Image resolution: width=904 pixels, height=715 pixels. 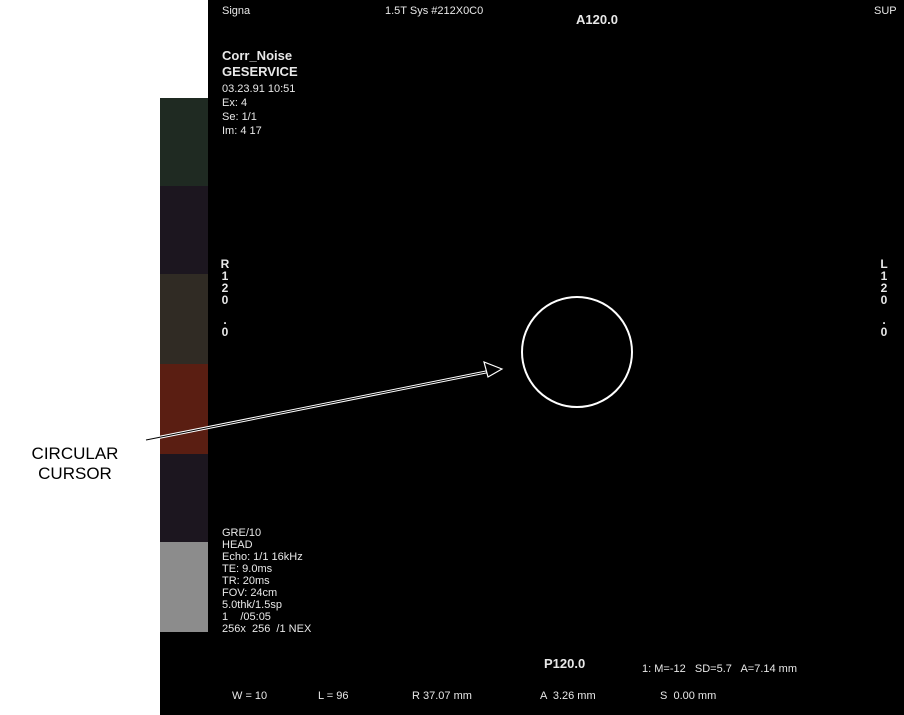 What do you see at coordinates (237, 545) in the screenshot?
I see `coil-label: HEAD` at bounding box center [237, 545].